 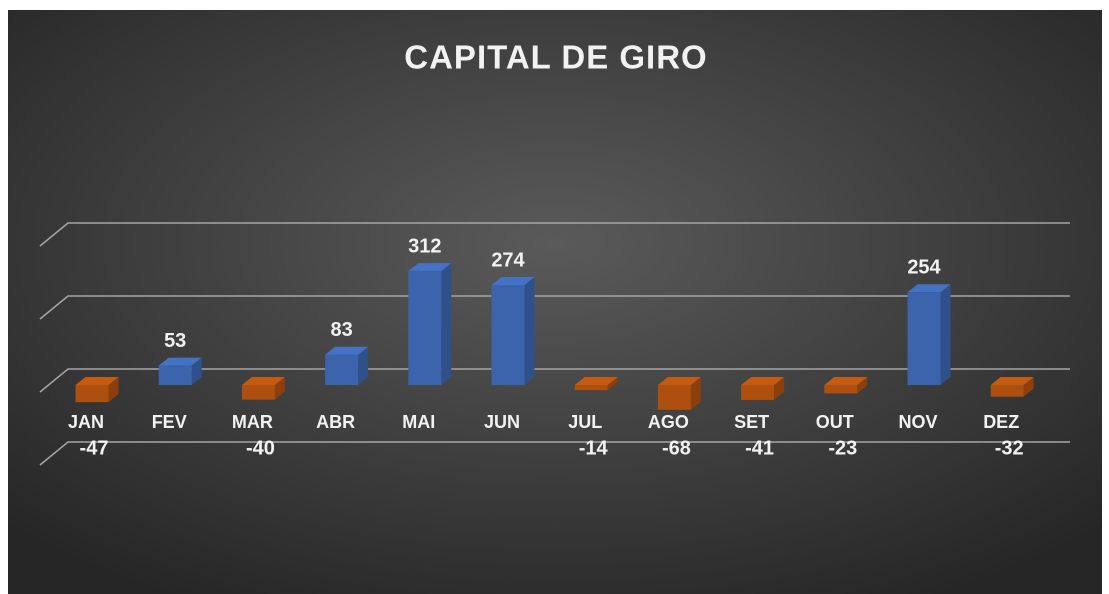 I want to click on value-label: 274, so click(x=508, y=260).